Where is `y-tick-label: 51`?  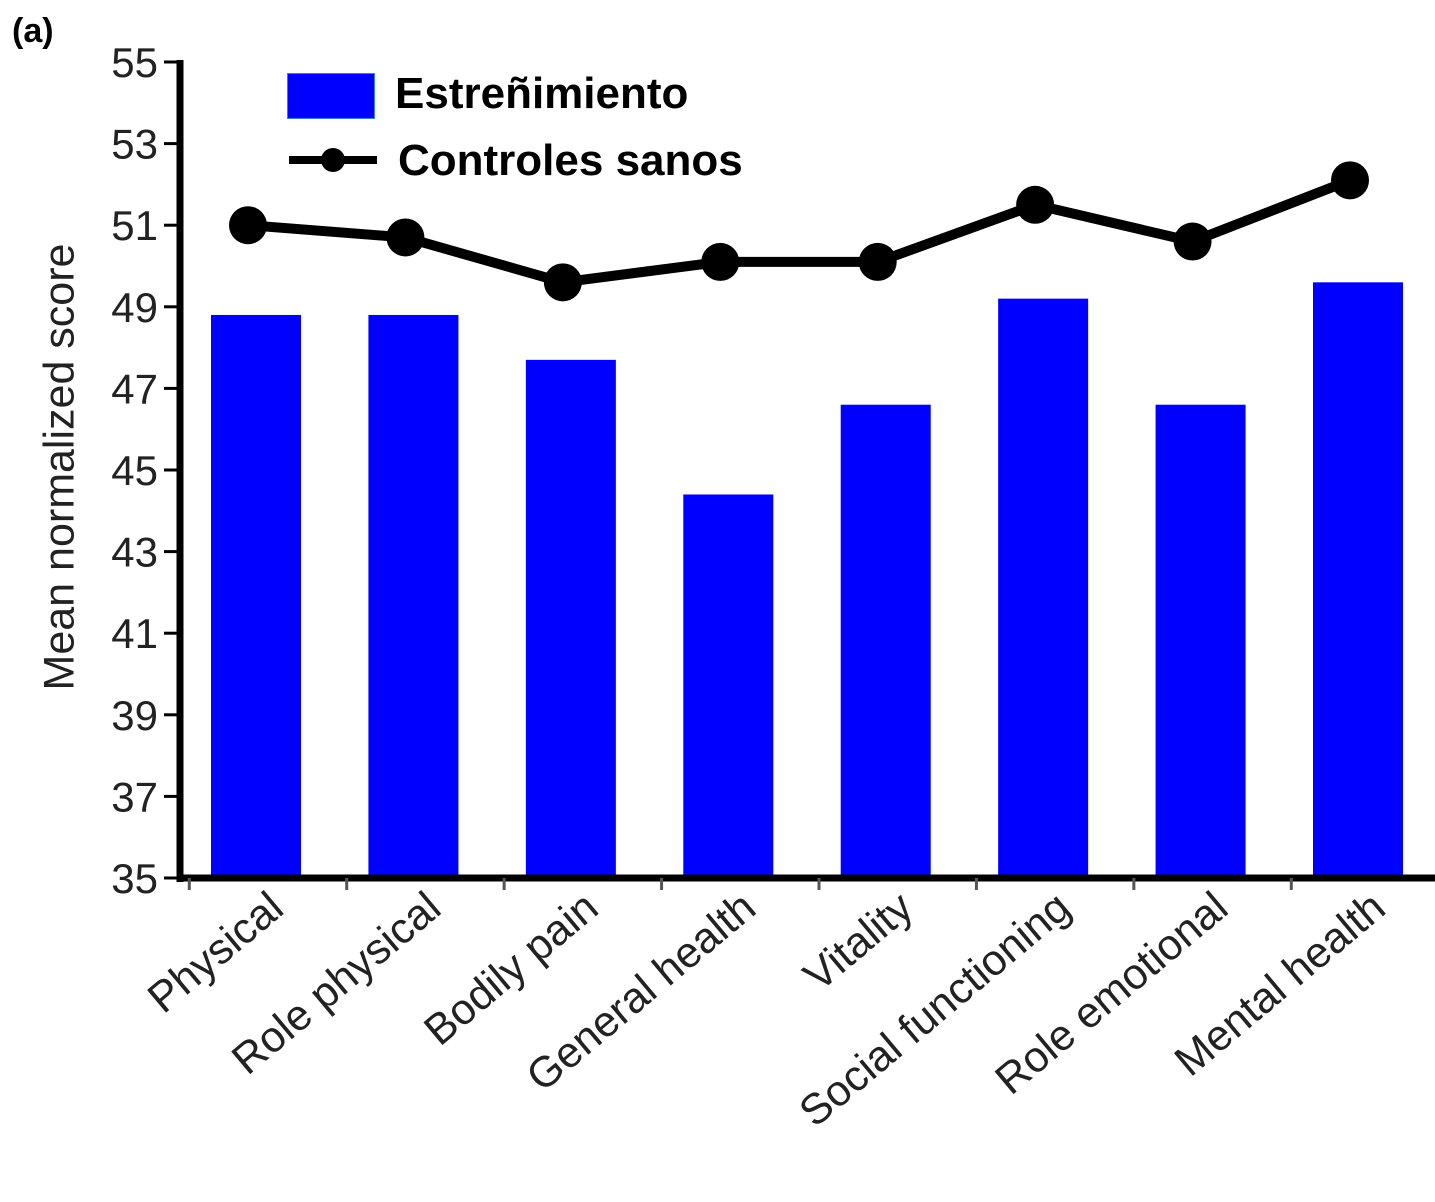 y-tick-label: 51 is located at coordinates (134, 225).